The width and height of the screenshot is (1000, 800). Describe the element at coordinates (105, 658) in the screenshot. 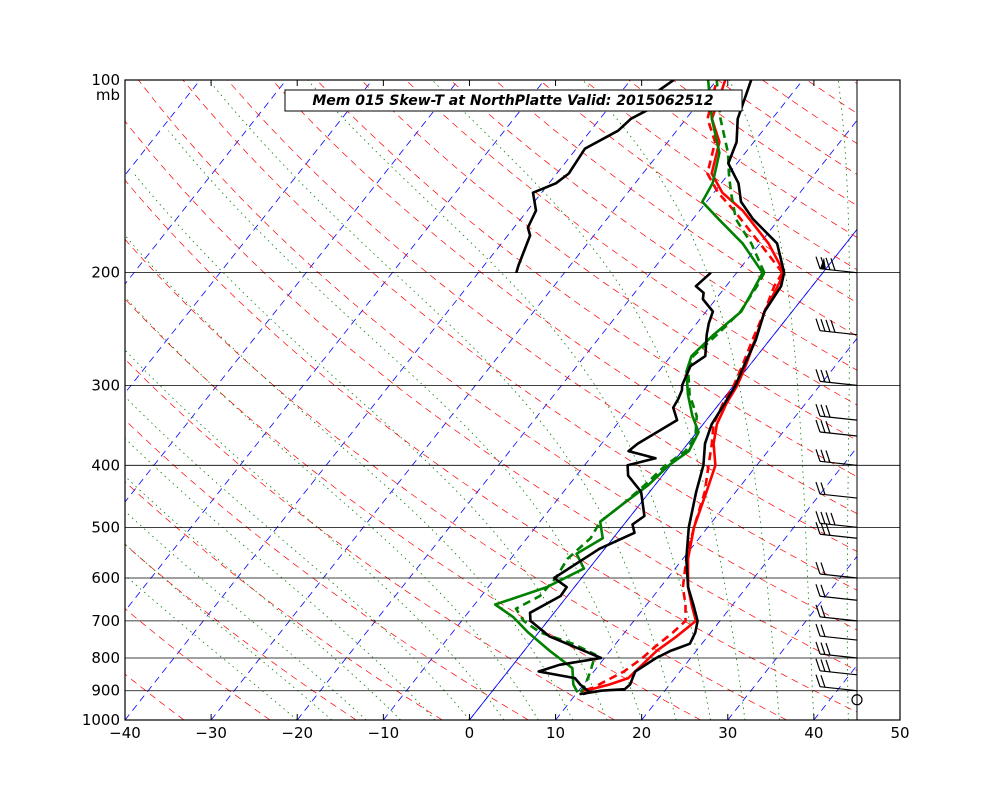

I see `y-tick-label: 800` at that location.